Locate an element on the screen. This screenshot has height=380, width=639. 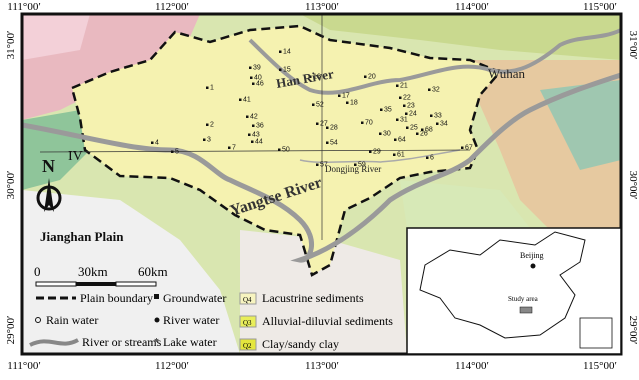
top-tick-label: 113°00′ is located at coordinates (322, 7).